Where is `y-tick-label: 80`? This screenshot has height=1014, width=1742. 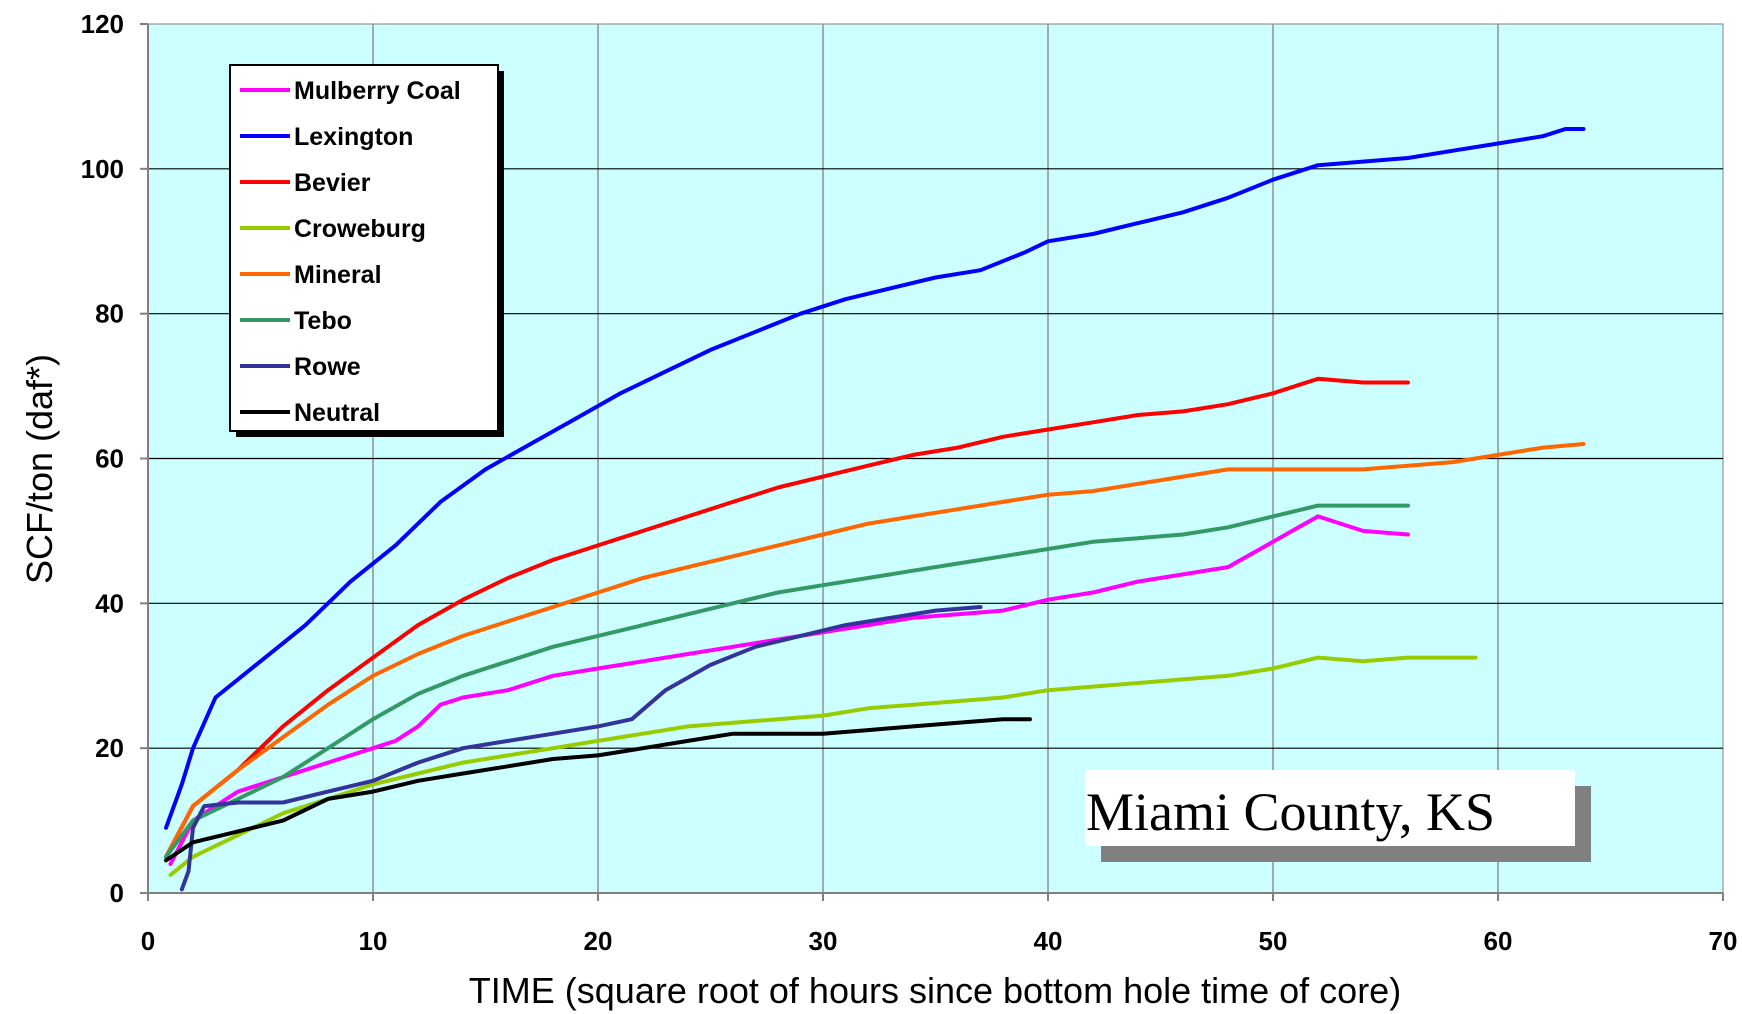
y-tick-label: 80 is located at coordinates (109, 314).